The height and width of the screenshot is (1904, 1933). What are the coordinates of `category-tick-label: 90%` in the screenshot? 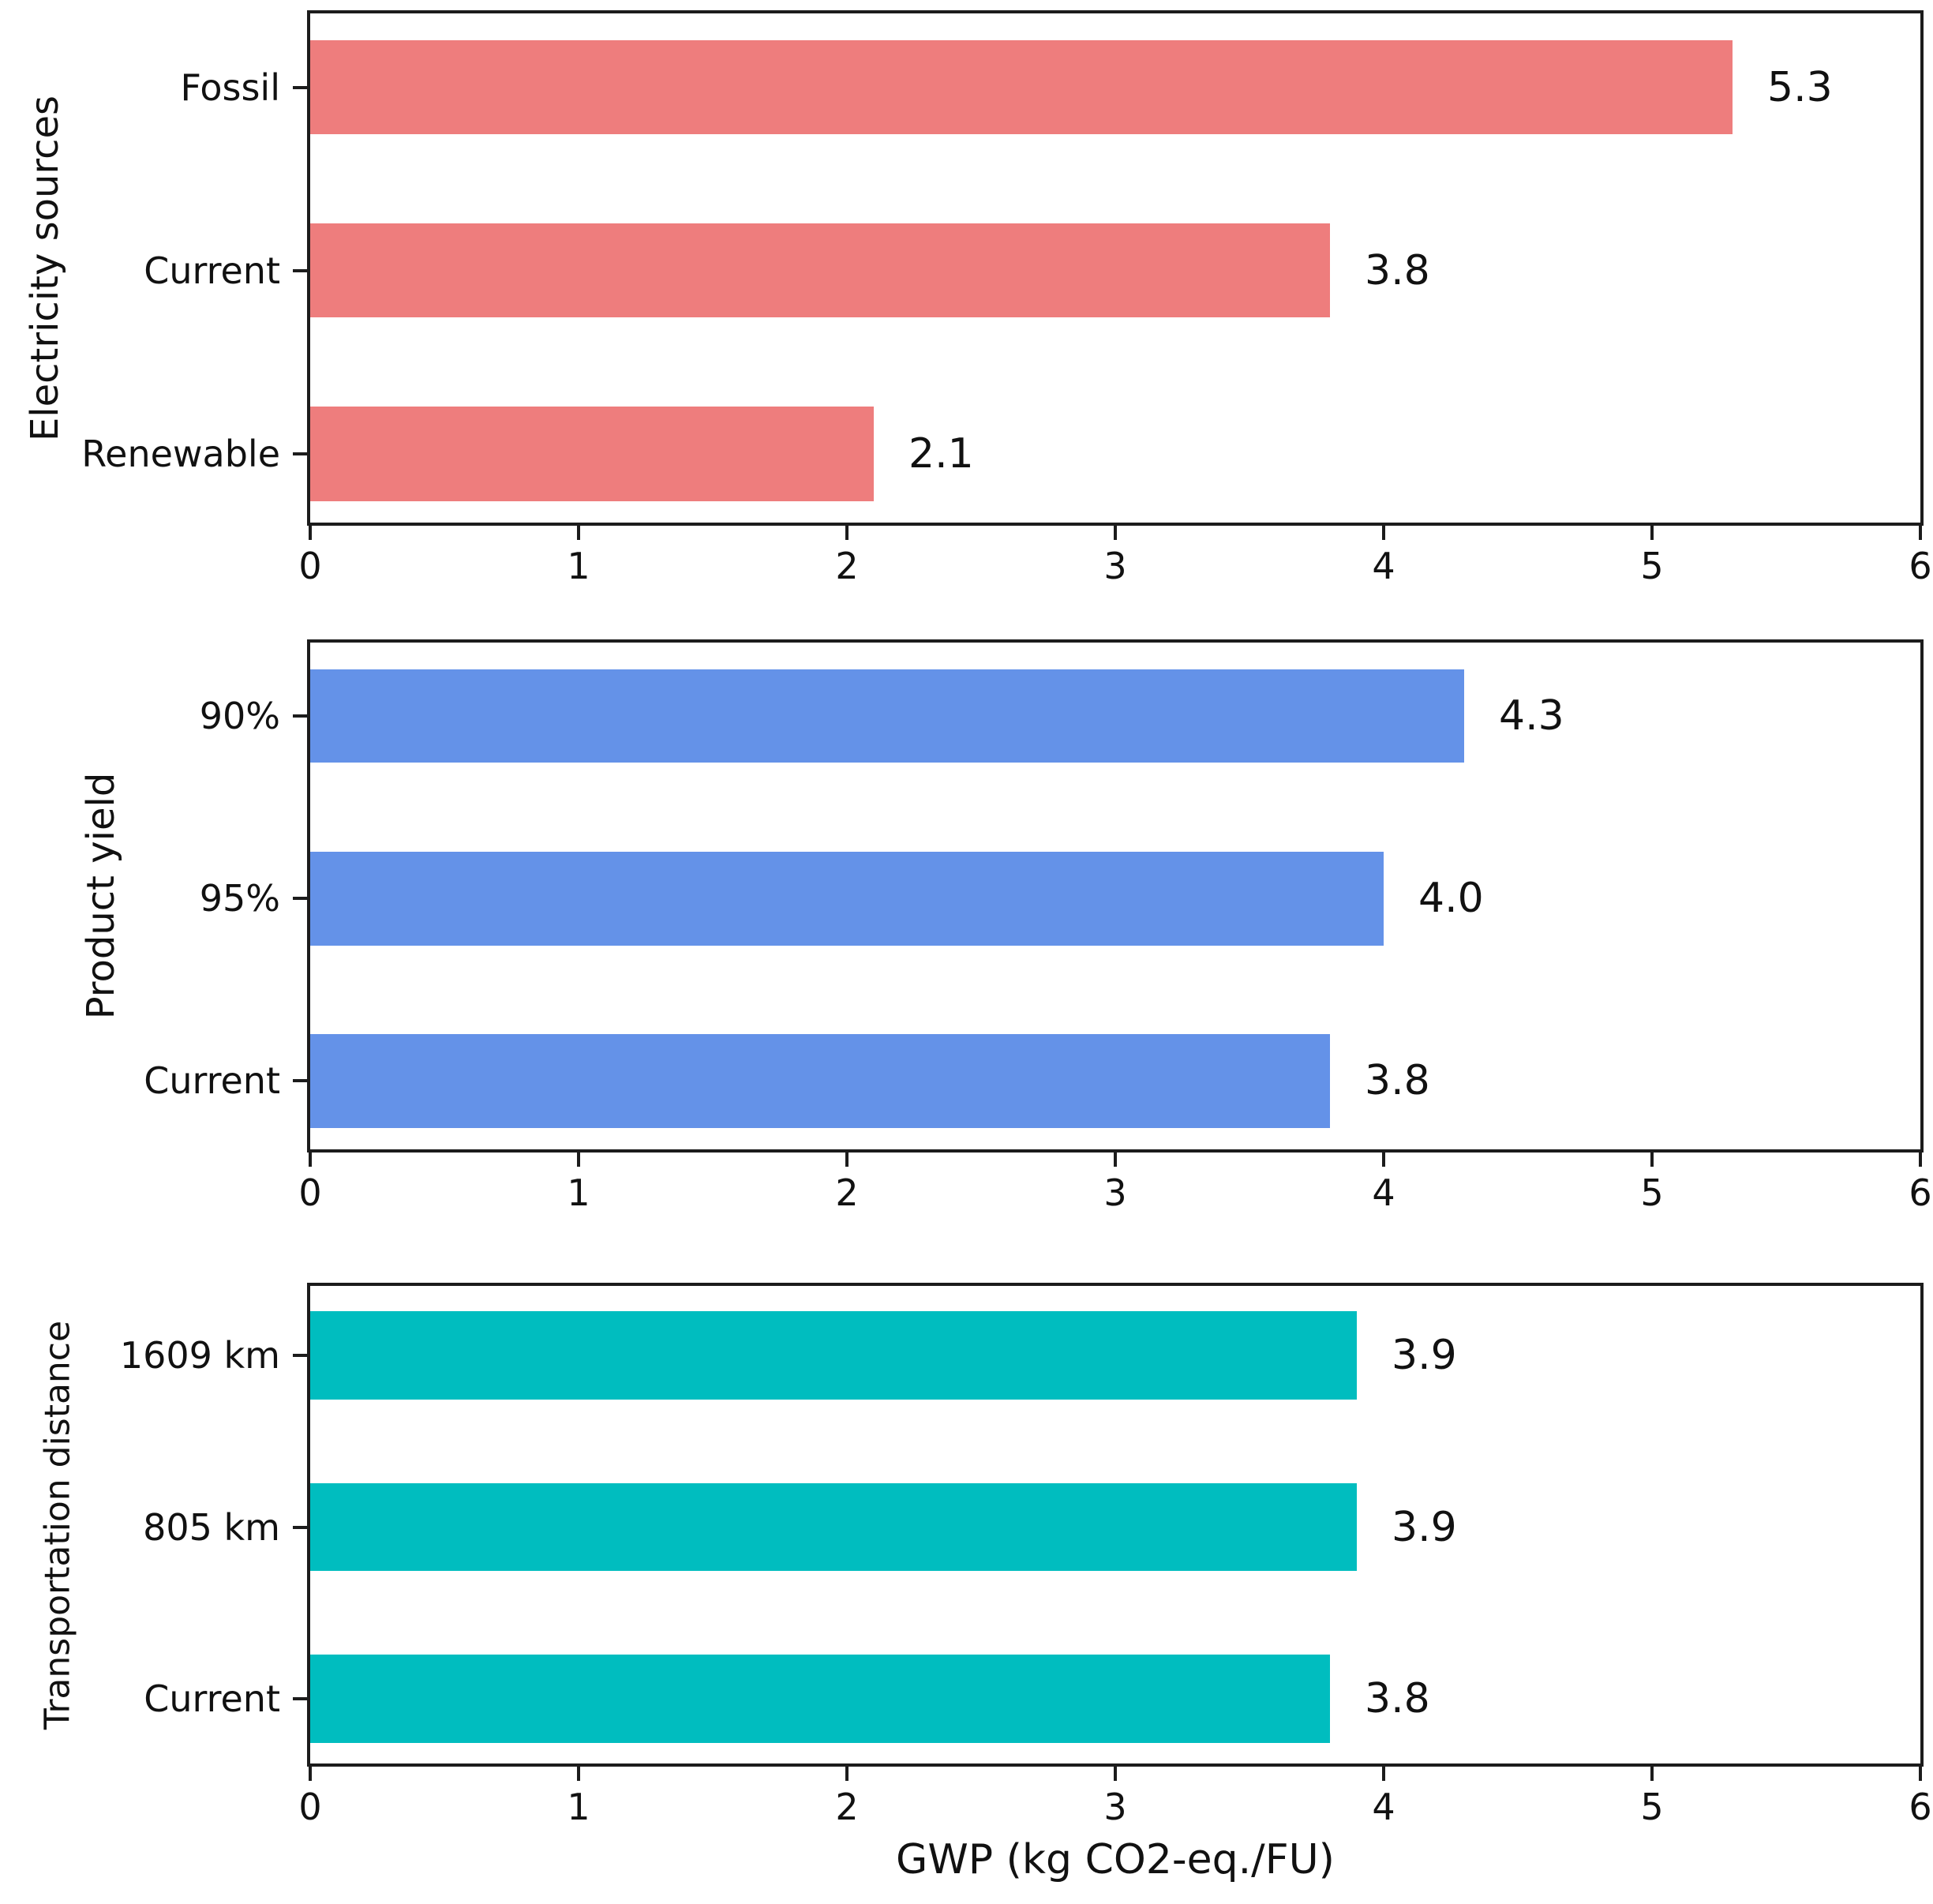 It's located at (239, 716).